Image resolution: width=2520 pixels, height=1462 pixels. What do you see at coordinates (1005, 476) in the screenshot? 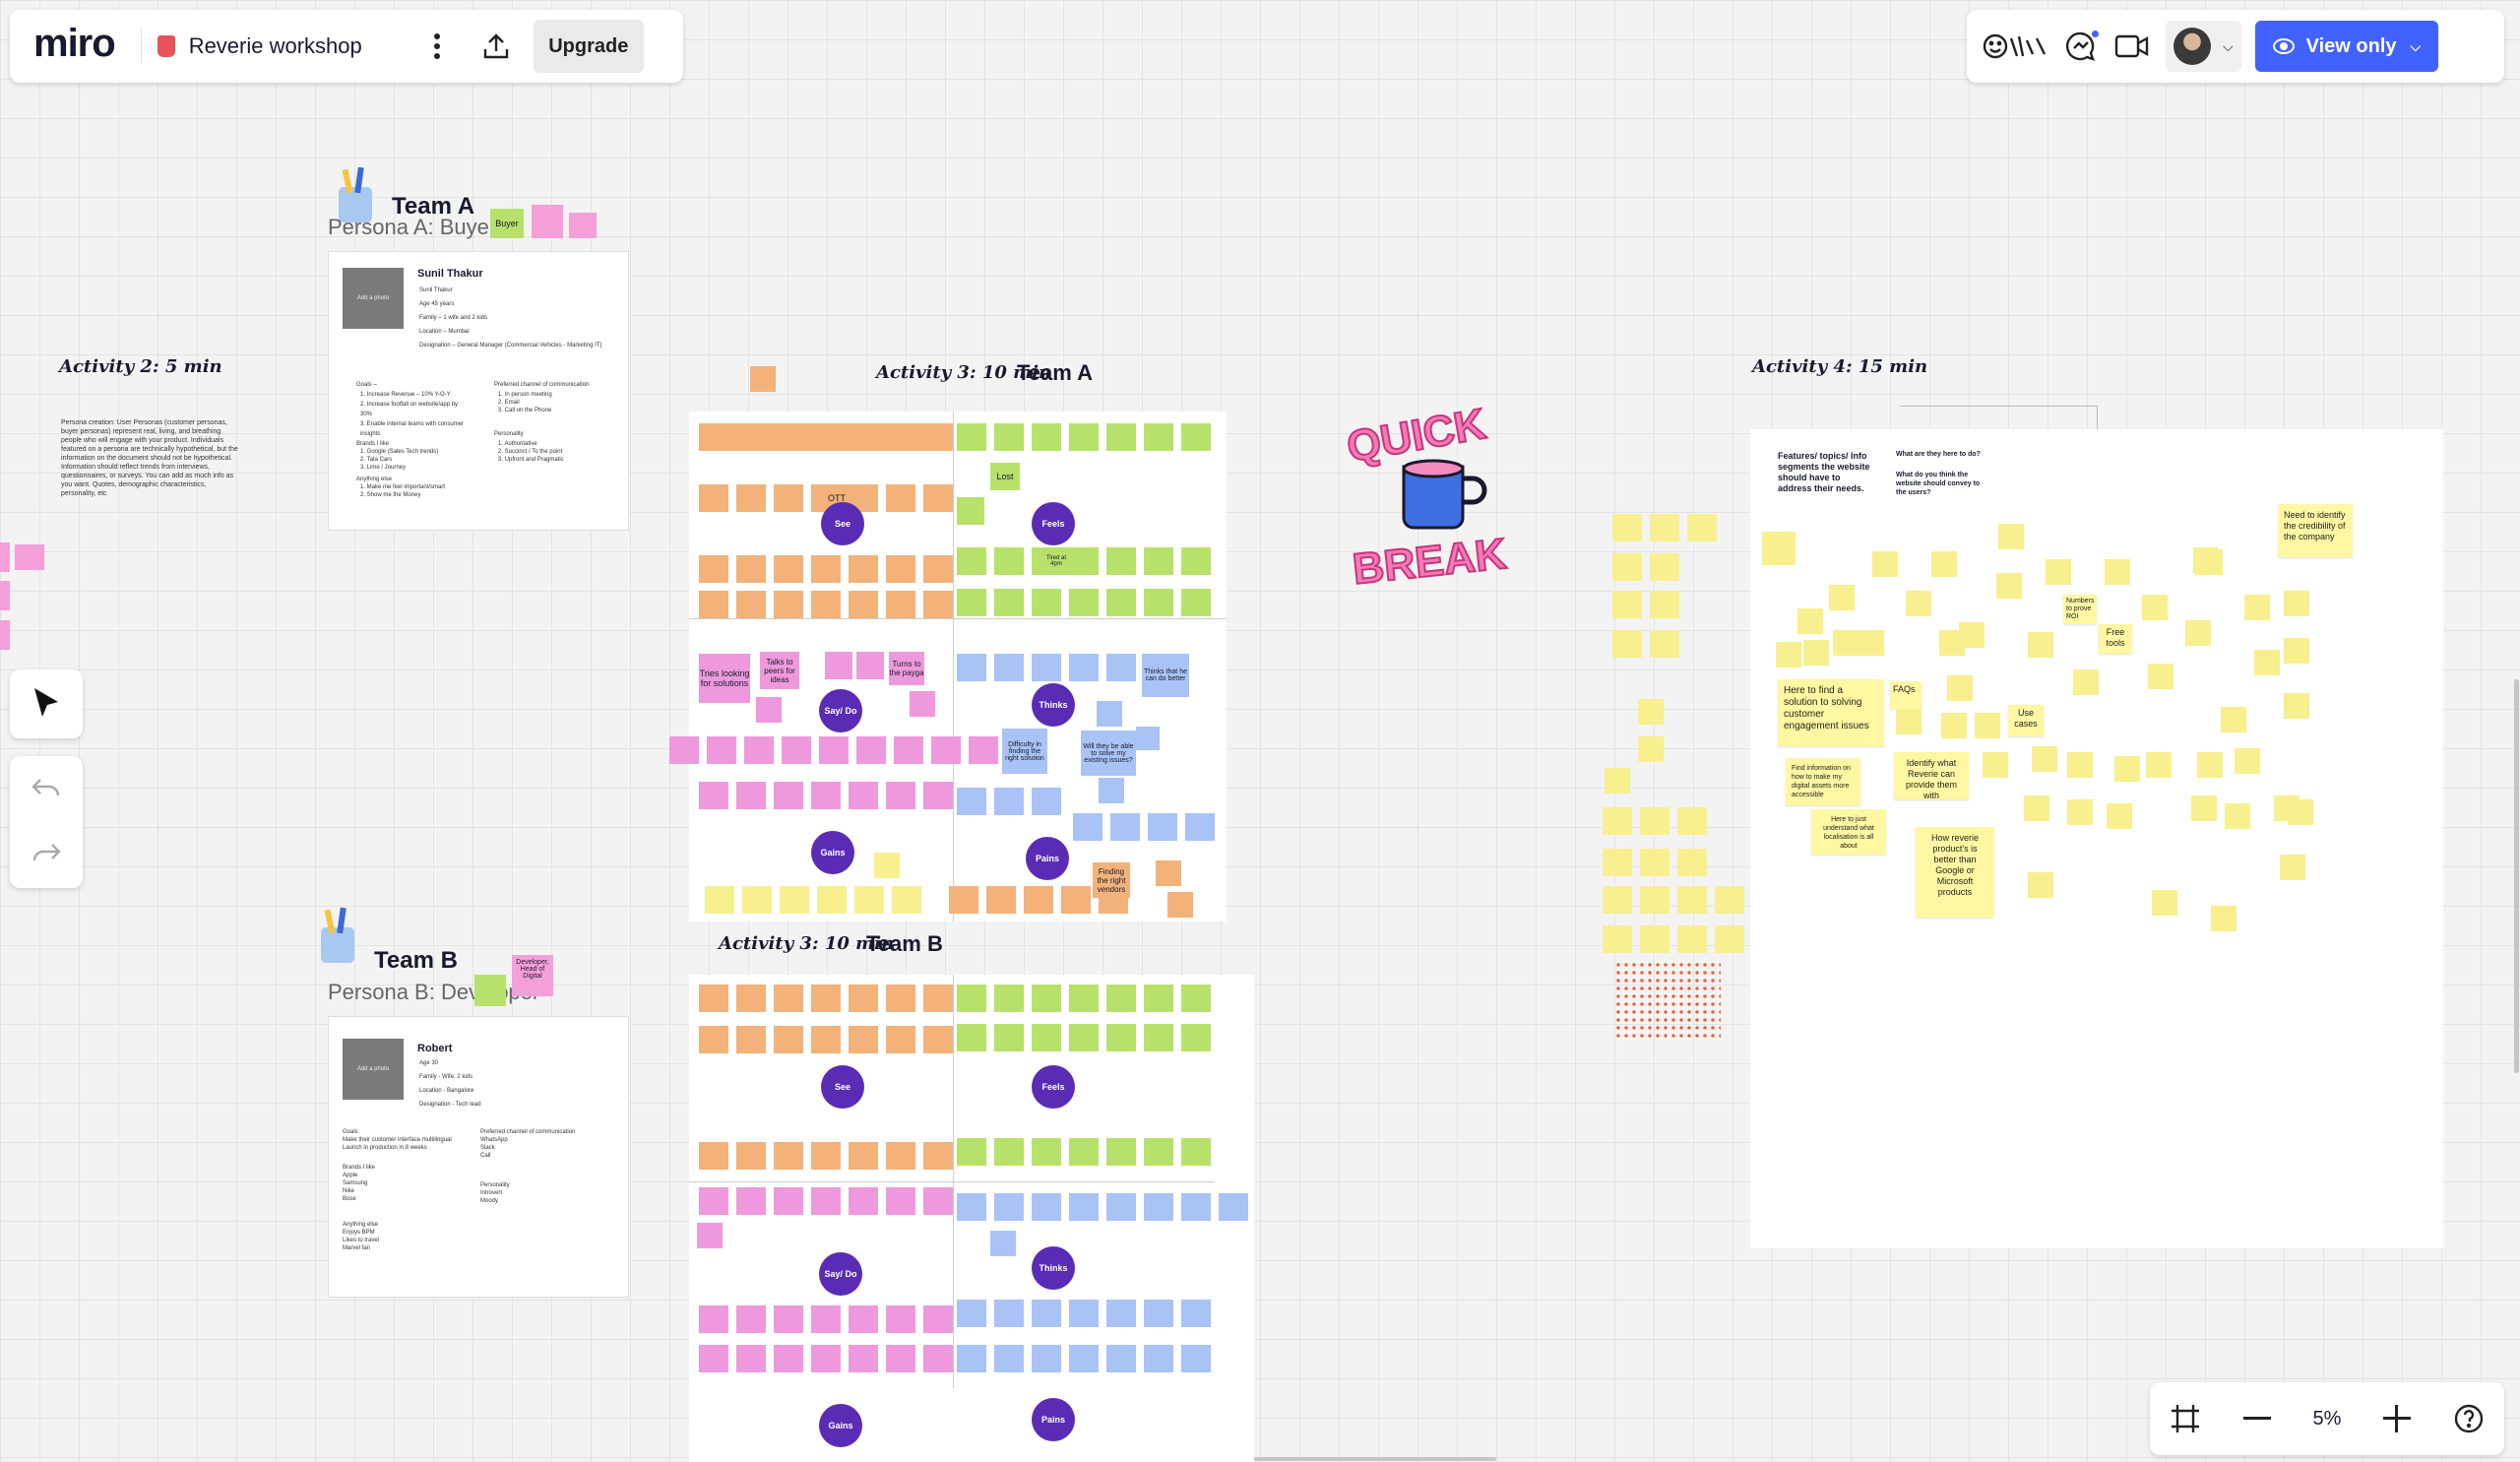
I see `sticky-text: Lost` at bounding box center [1005, 476].